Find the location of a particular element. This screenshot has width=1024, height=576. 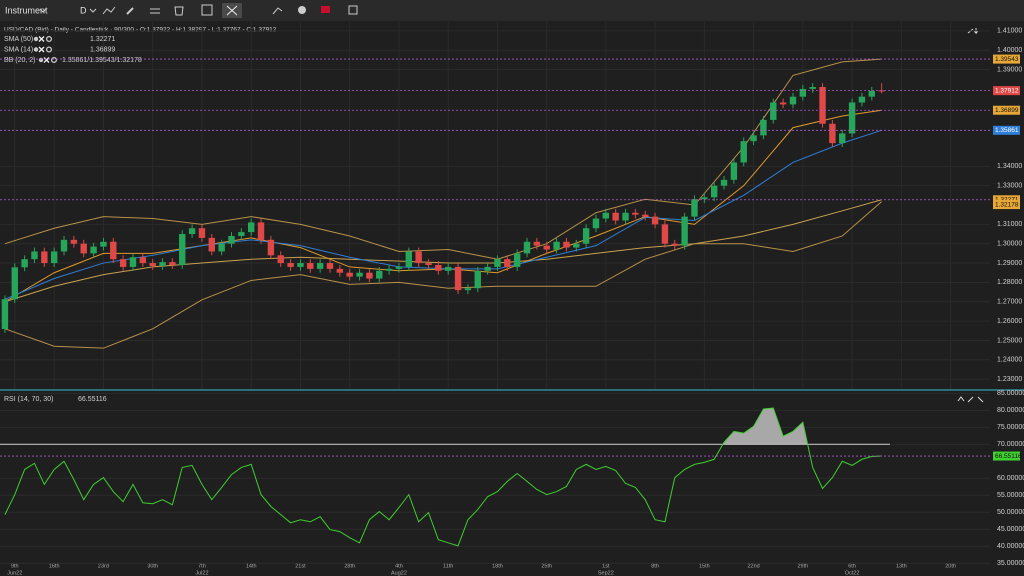

x-tick-label: 29th is located at coordinates (802, 566).